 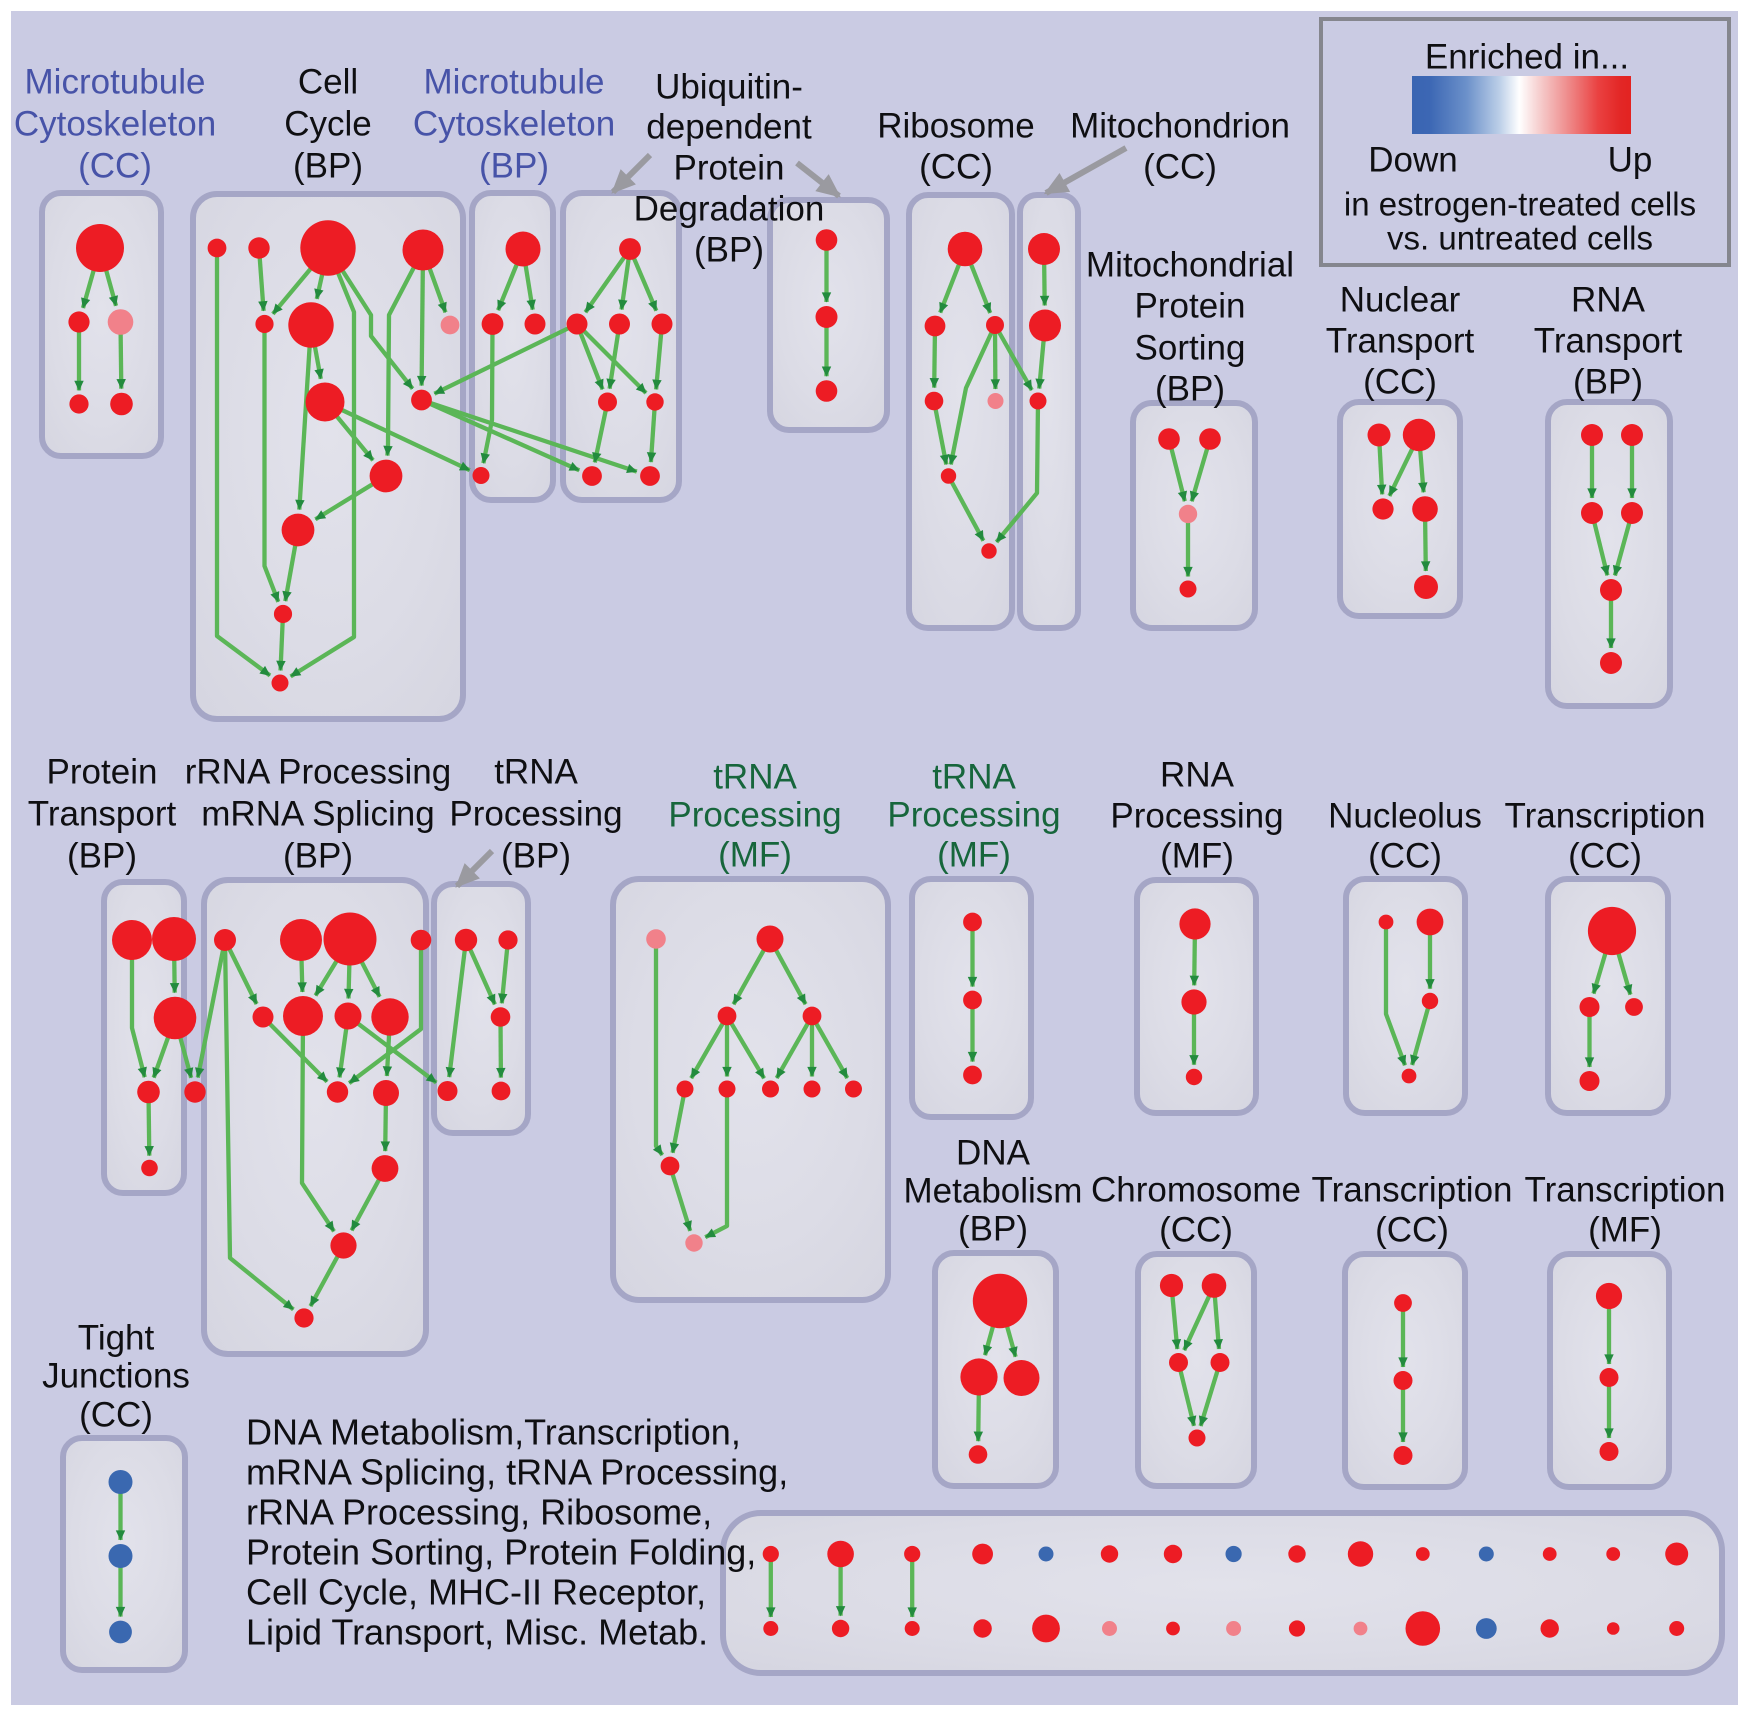 What do you see at coordinates (328, 124) in the screenshot?
I see `svg-text: Cycle` at bounding box center [328, 124].